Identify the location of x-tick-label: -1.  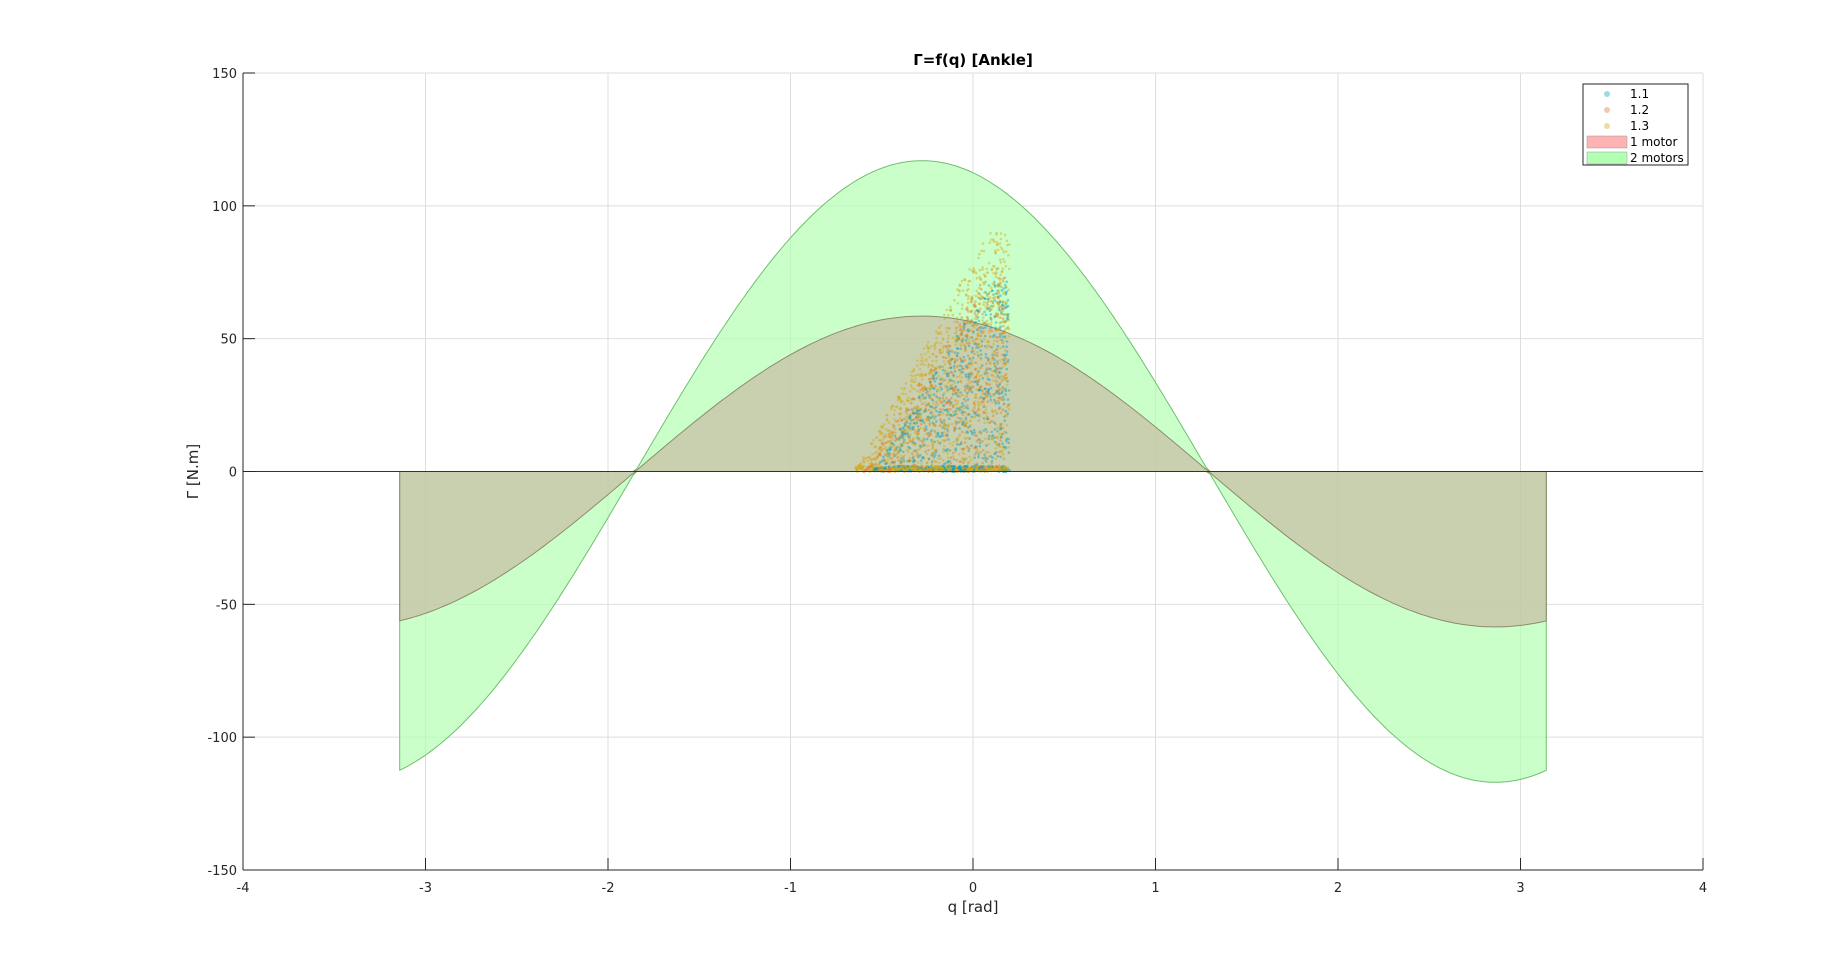
(790, 888).